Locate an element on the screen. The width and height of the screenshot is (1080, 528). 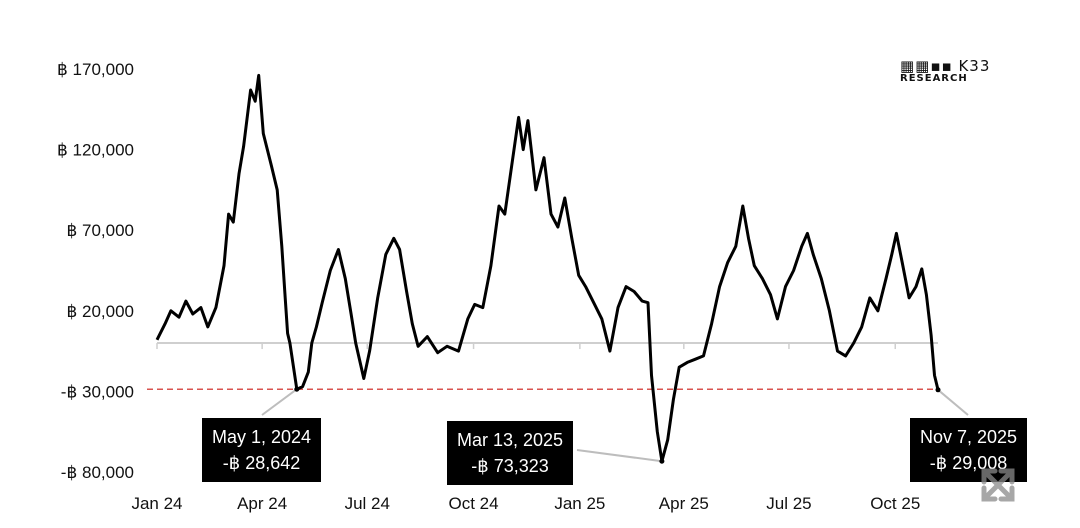
y-tick-label: -฿ 80,000 is located at coordinates (97, 472).